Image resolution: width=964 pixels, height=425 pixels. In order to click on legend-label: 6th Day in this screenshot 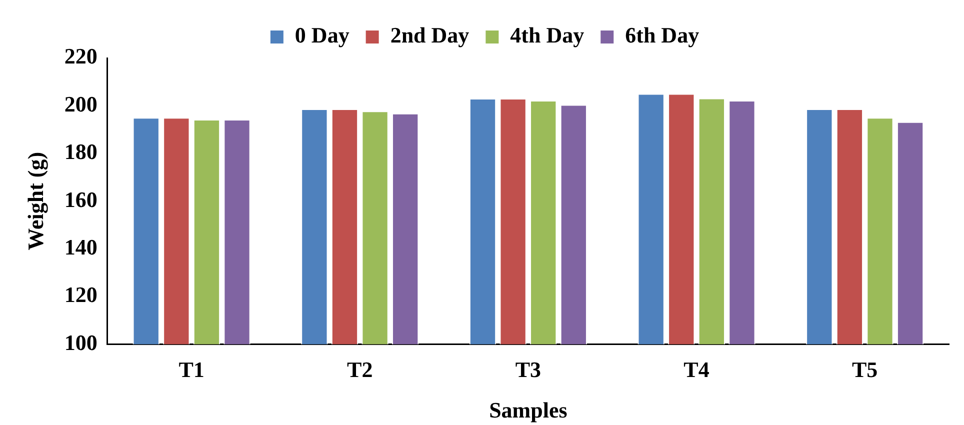, I will do `click(662, 35)`.